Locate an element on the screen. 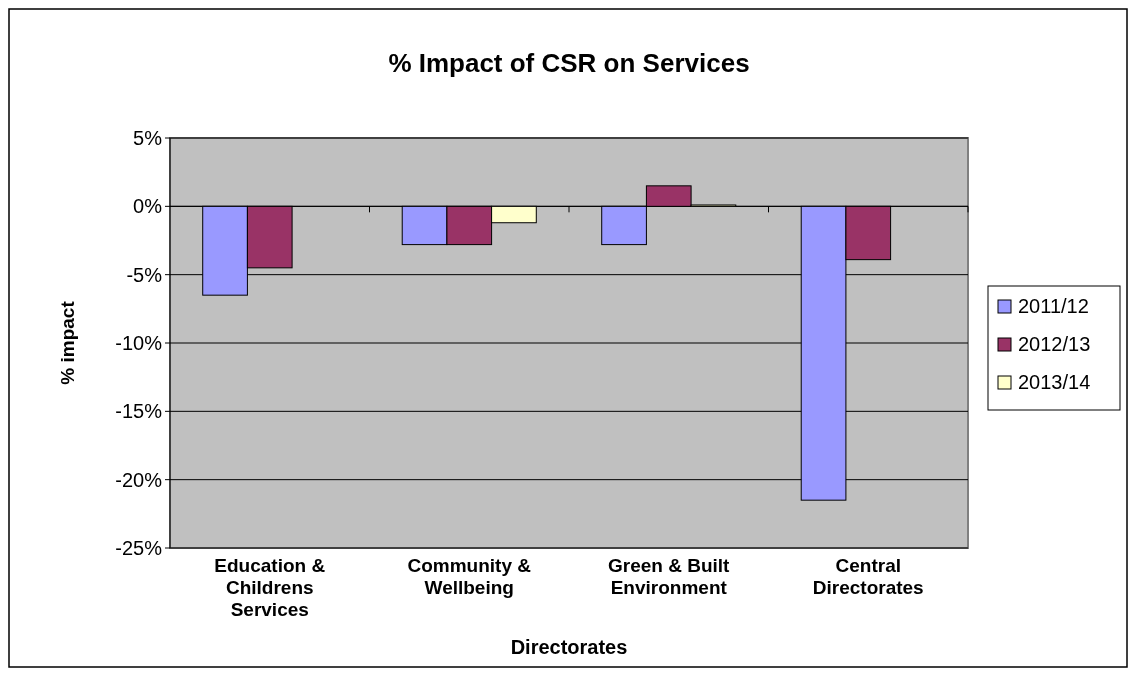  legend-label: 2011/12 is located at coordinates (1053, 306).